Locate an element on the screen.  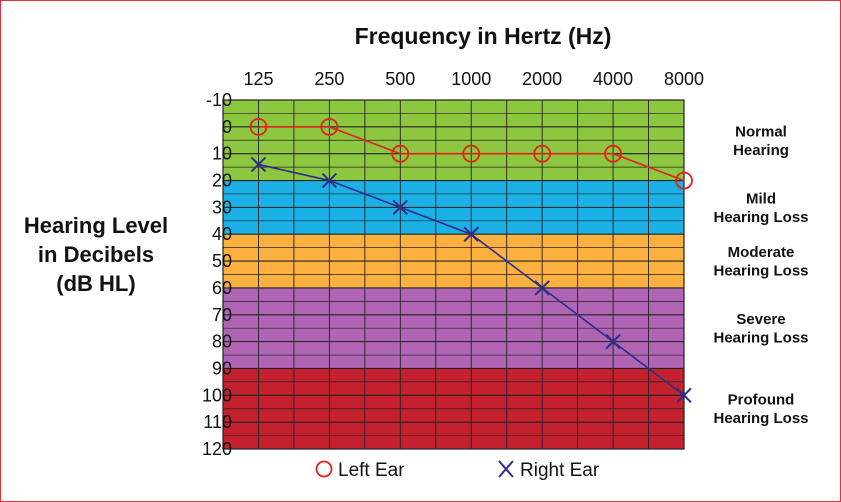
x-tick-label: 2000 is located at coordinates (542, 79).